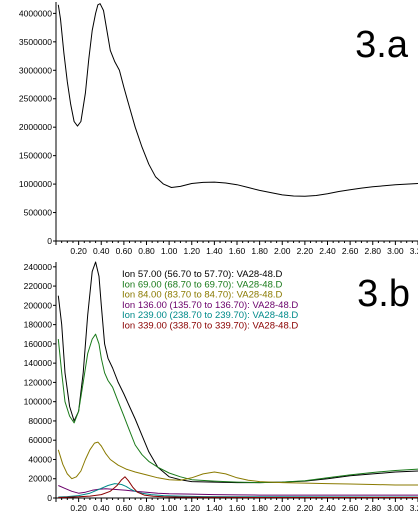 This screenshot has height=527, width=418. What do you see at coordinates (202, 295) in the screenshot?
I see `legend-entry: Ion 84.00 (83.70 to 84.70): VA28-48.D` at bounding box center [202, 295].